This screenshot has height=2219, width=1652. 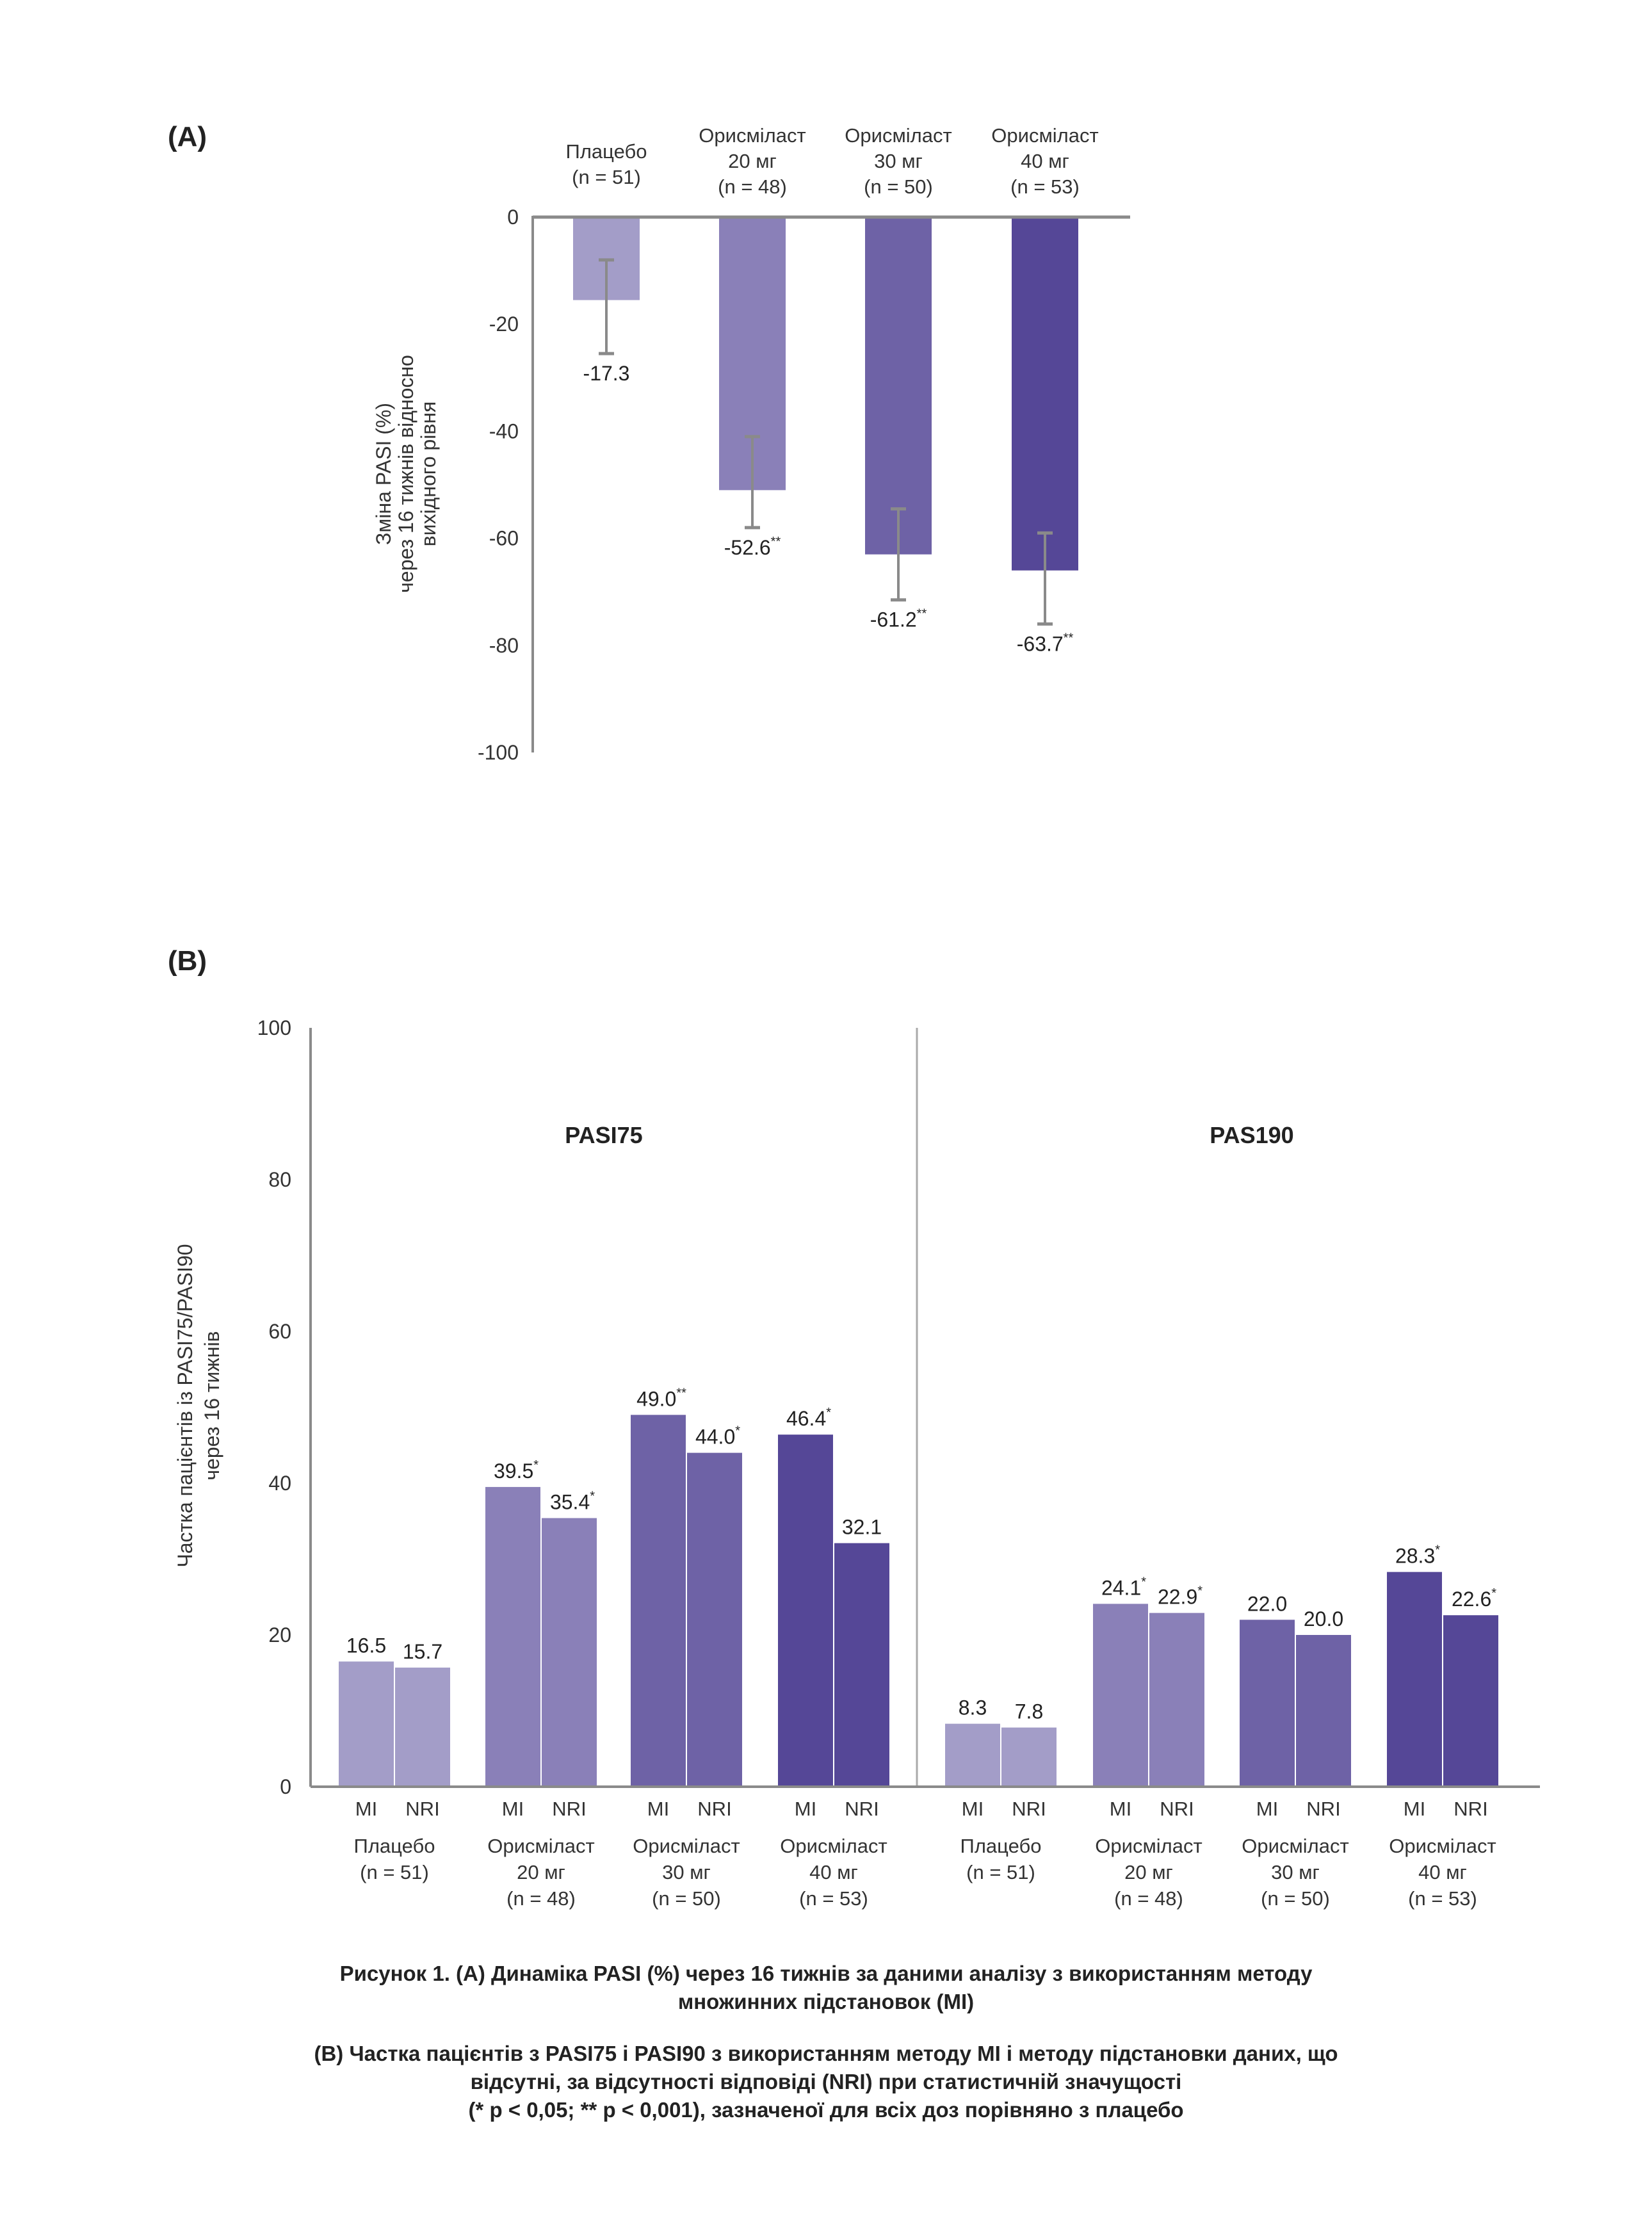 I want to click on y-axis-label-line: Зміна PASI (%), so click(x=383, y=474).